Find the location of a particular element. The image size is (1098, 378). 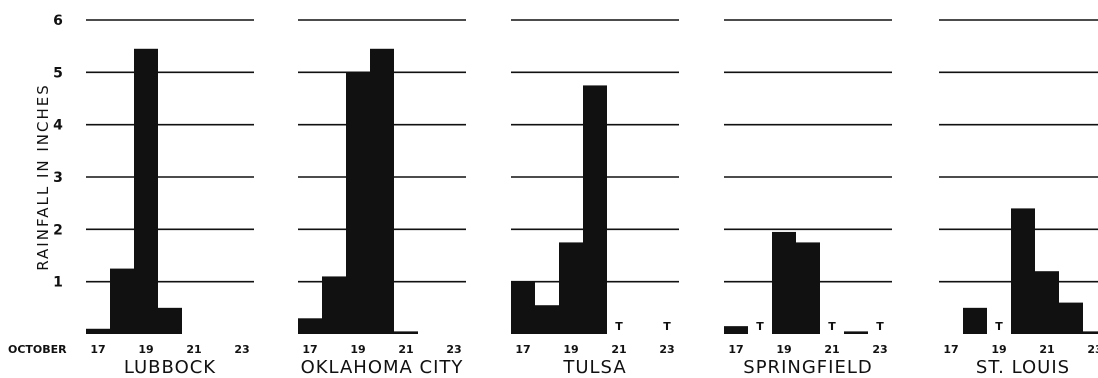

panel-title: TULSA is located at coordinates (594, 367).